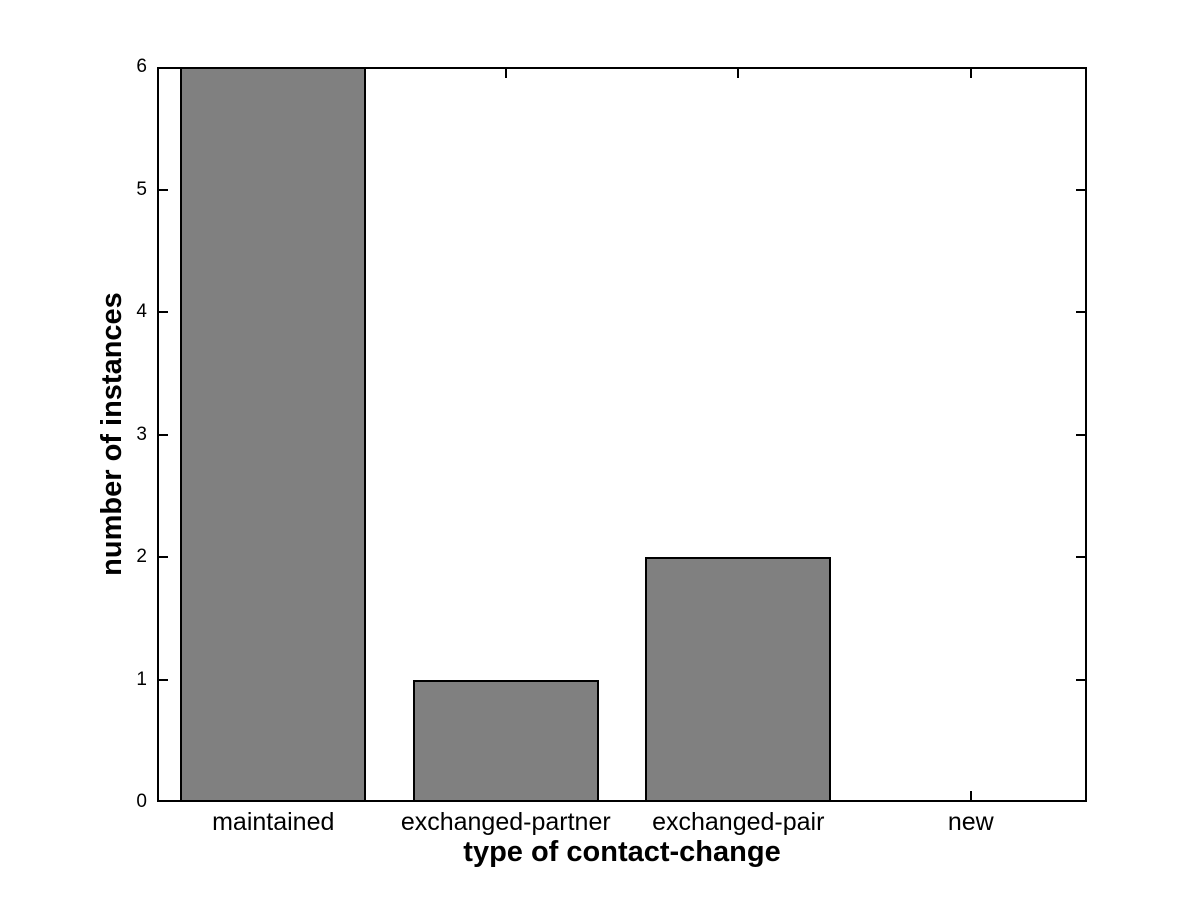  What do you see at coordinates (970, 795) in the screenshot?
I see `x-axis-tick-bottom` at bounding box center [970, 795].